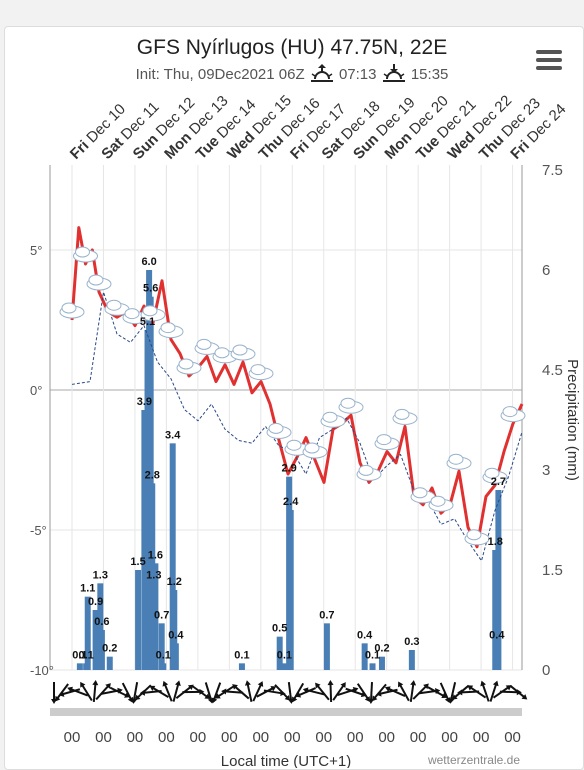  Describe the element at coordinates (552, 570) in the screenshot. I see `y-tick-right: 1.5` at that location.